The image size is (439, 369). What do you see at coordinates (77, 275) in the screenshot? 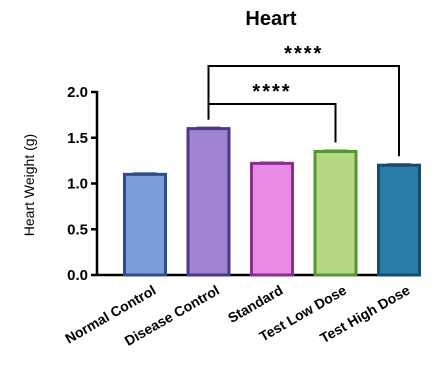
I see `y-tick-label: 0.0` at bounding box center [77, 275].